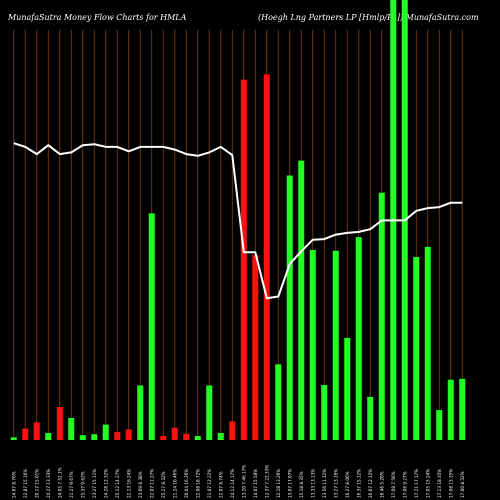 The image size is (500, 500). Describe the element at coordinates (151, 483) in the screenshot. I see `x-tick-label: 22.07 11.27%` at that location.